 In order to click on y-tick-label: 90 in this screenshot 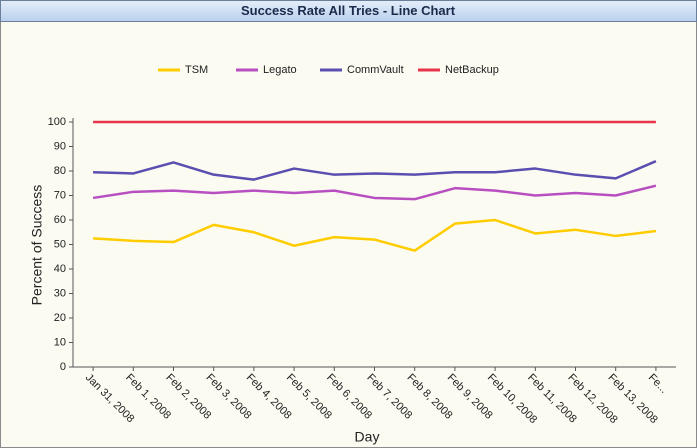, I will do `click(60, 146)`.